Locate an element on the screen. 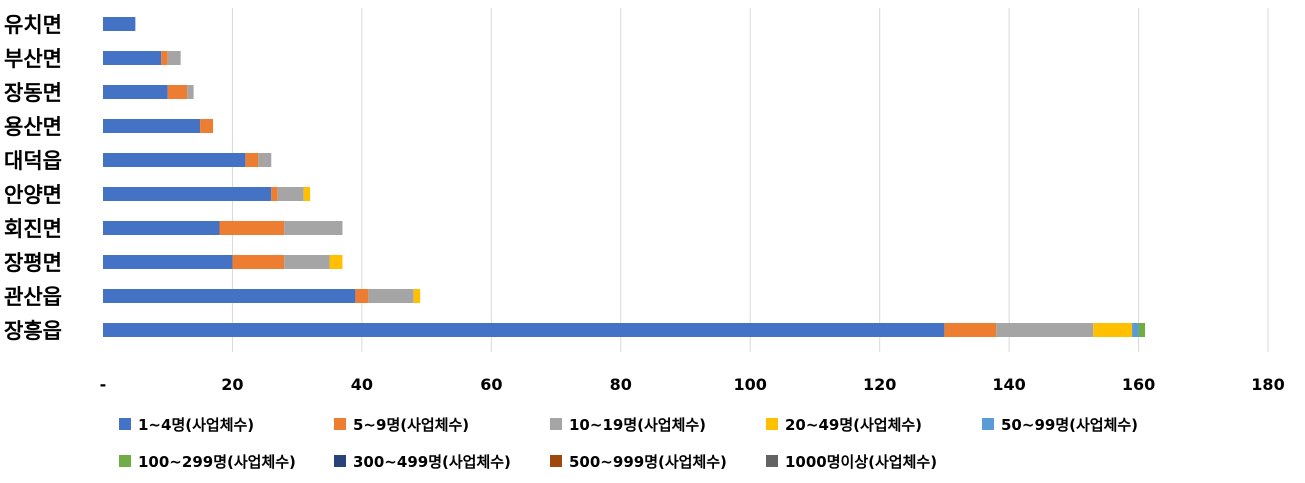 The height and width of the screenshot is (483, 1305). legend-label: 300~499명(사업체수) is located at coordinates (432, 462).